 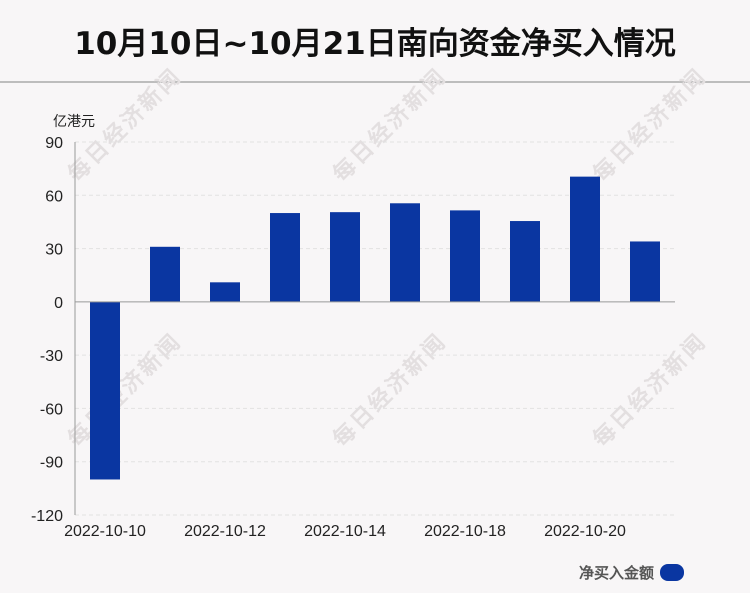 I want to click on x-tick-label: 2022-10-18, so click(x=465, y=531).